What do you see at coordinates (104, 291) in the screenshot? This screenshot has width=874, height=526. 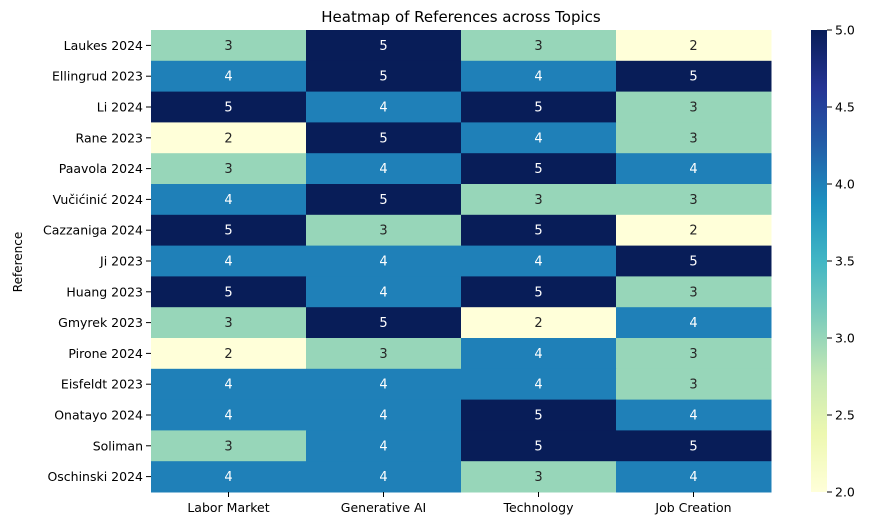 I see `y-tick-label: Huang 2023` at bounding box center [104, 291].